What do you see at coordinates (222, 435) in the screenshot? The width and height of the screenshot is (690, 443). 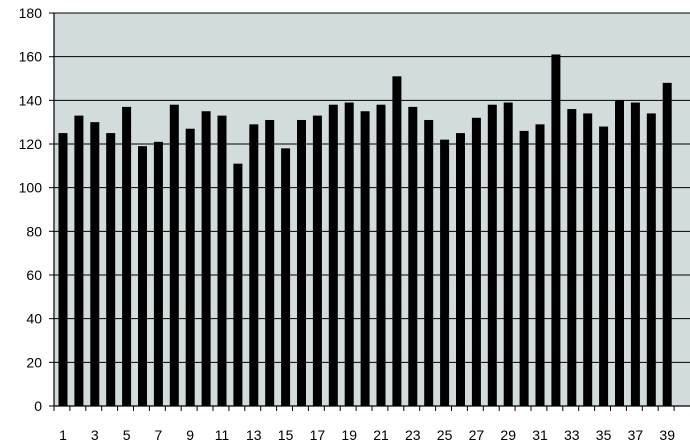 I see `x-tick-label: 11` at bounding box center [222, 435].